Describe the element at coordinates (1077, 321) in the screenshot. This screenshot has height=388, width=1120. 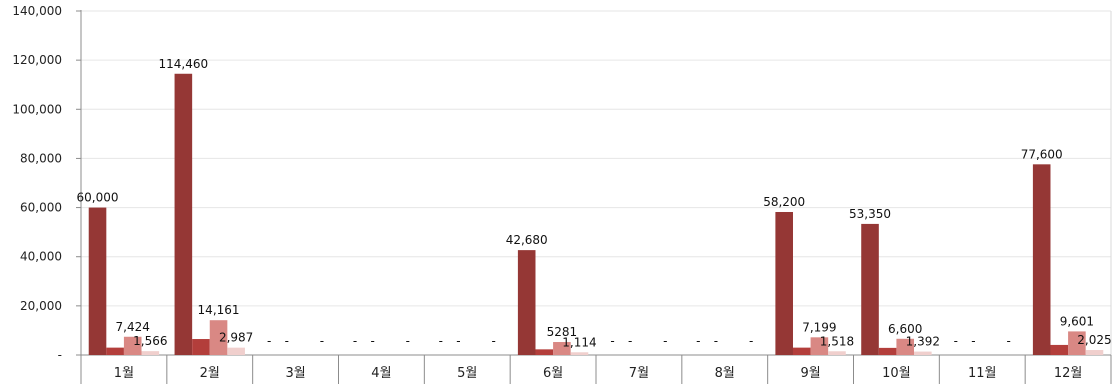
I see `data-label: 9,601` at that location.